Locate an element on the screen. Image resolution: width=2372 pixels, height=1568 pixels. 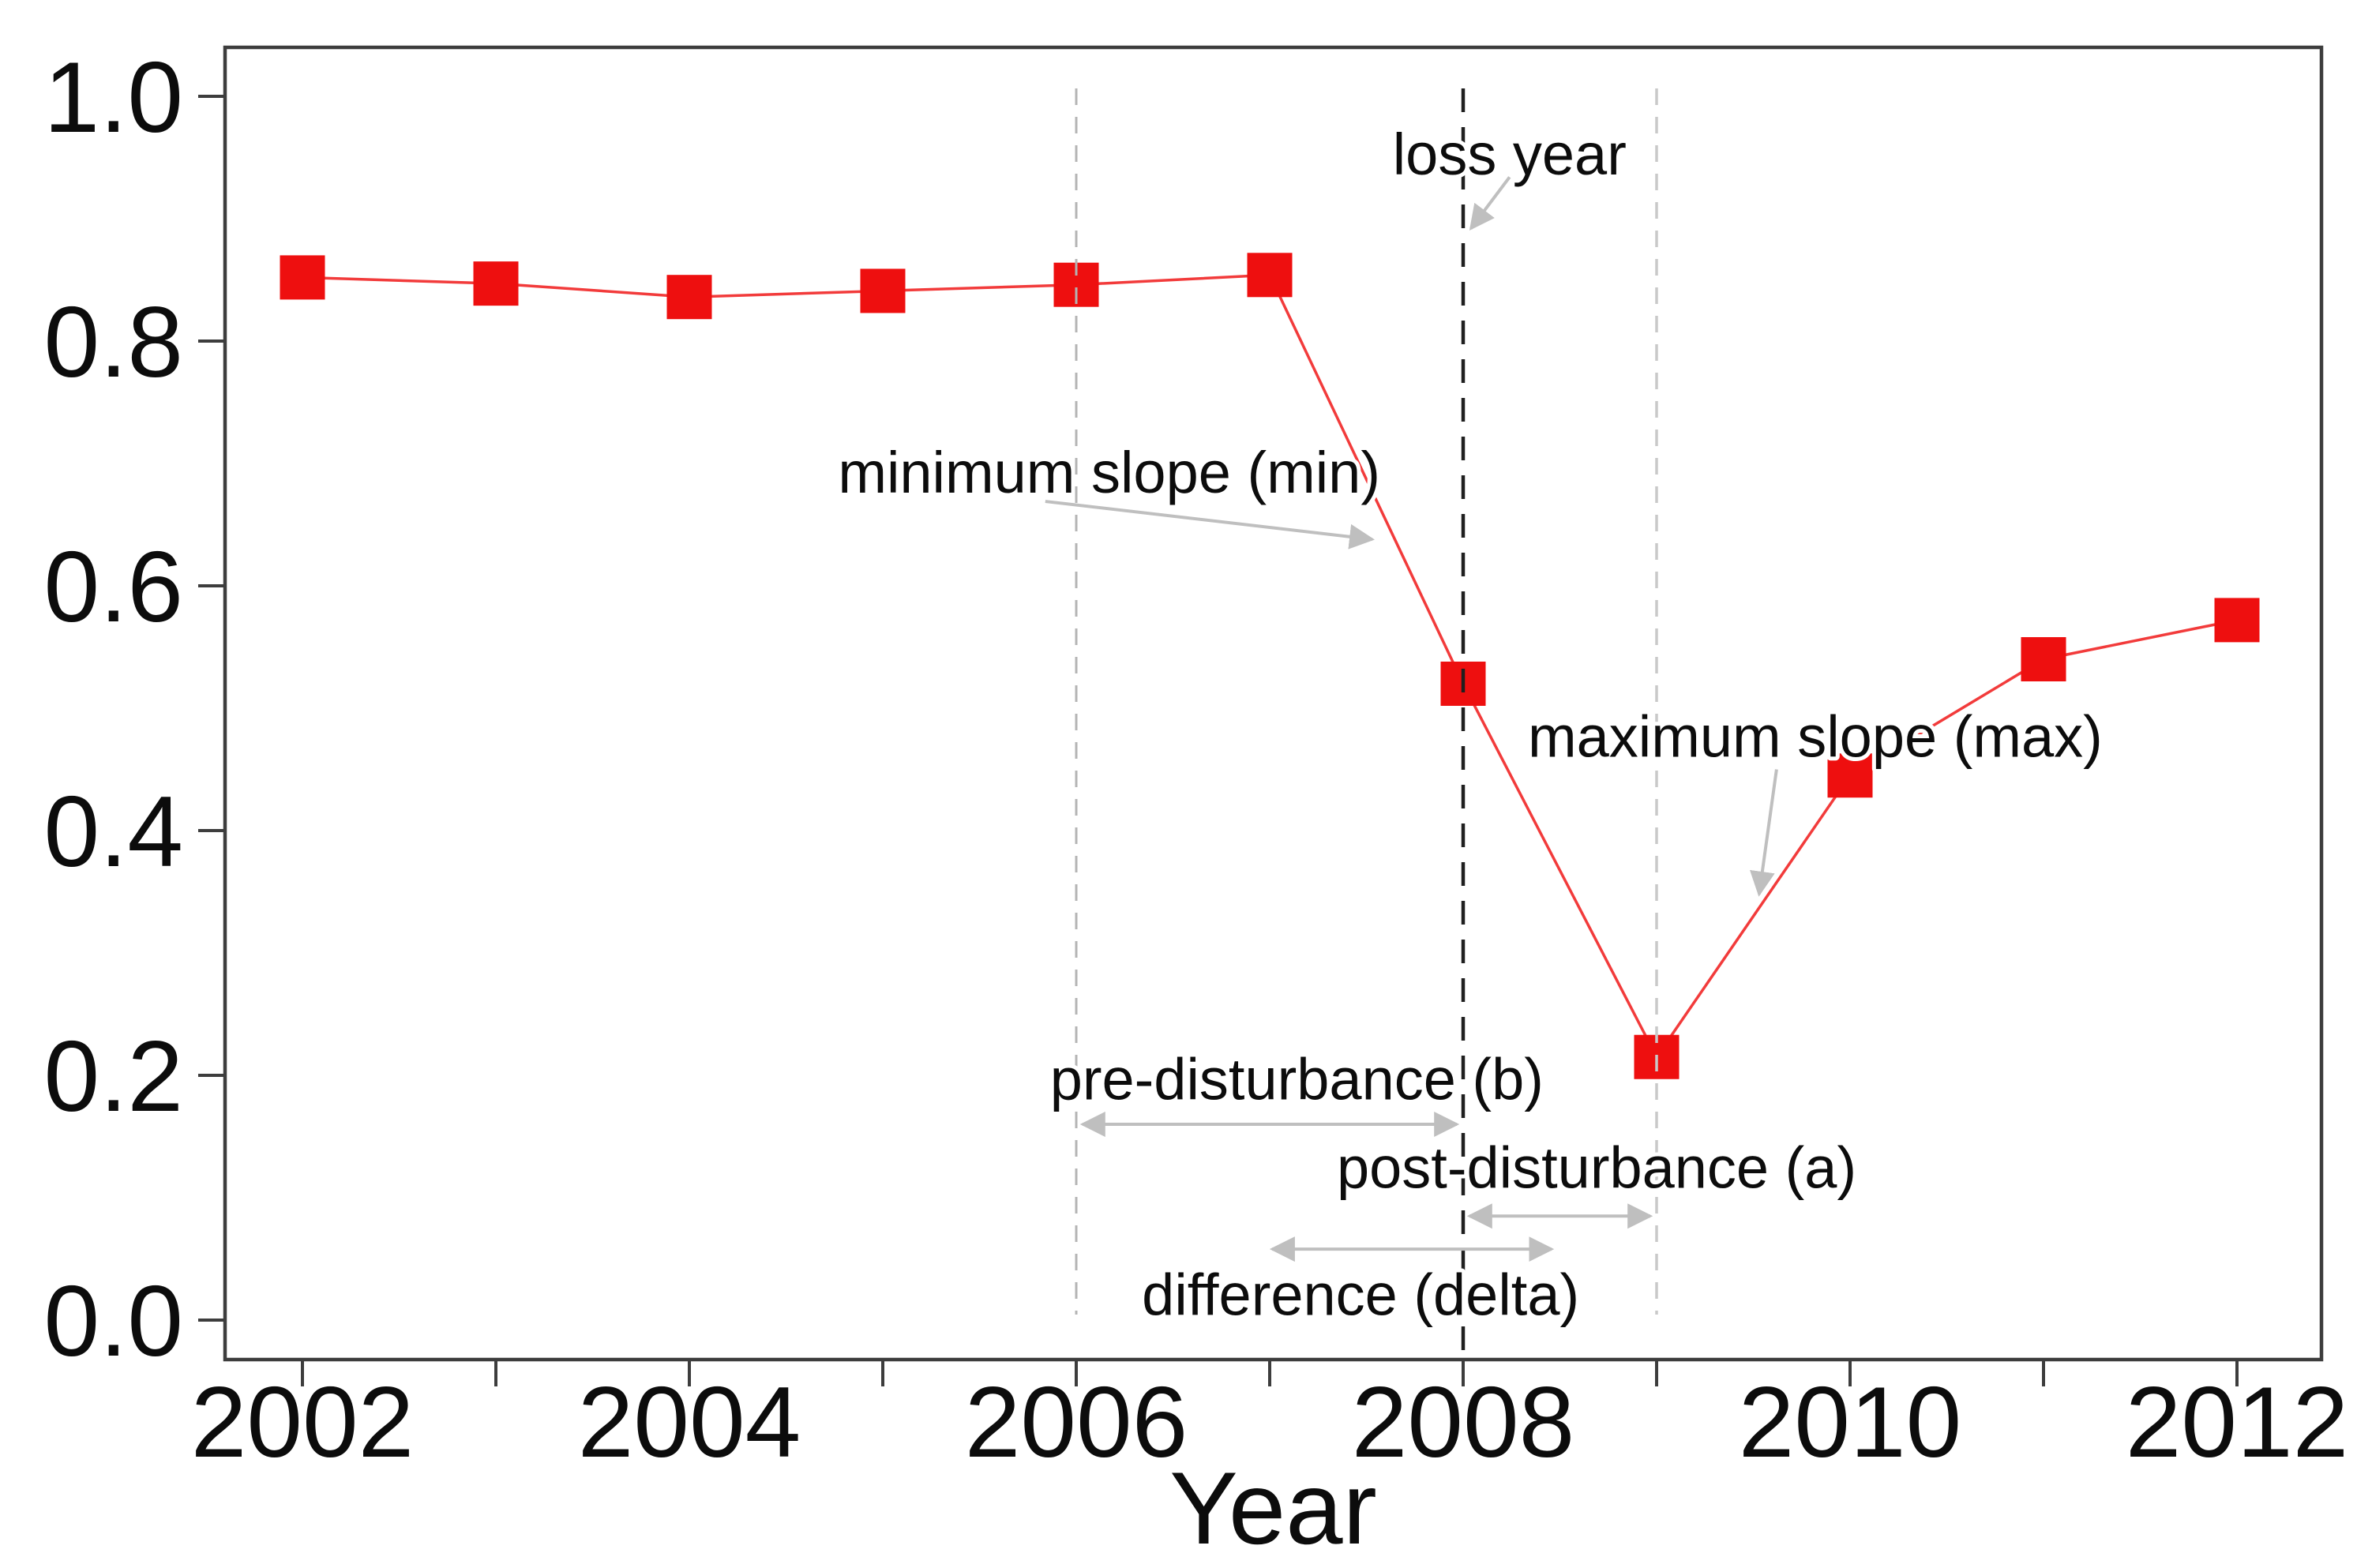
y-axis: 0.0 0.2 0.4 0.6 0.8 1.0 is located at coordinates (134, 709).